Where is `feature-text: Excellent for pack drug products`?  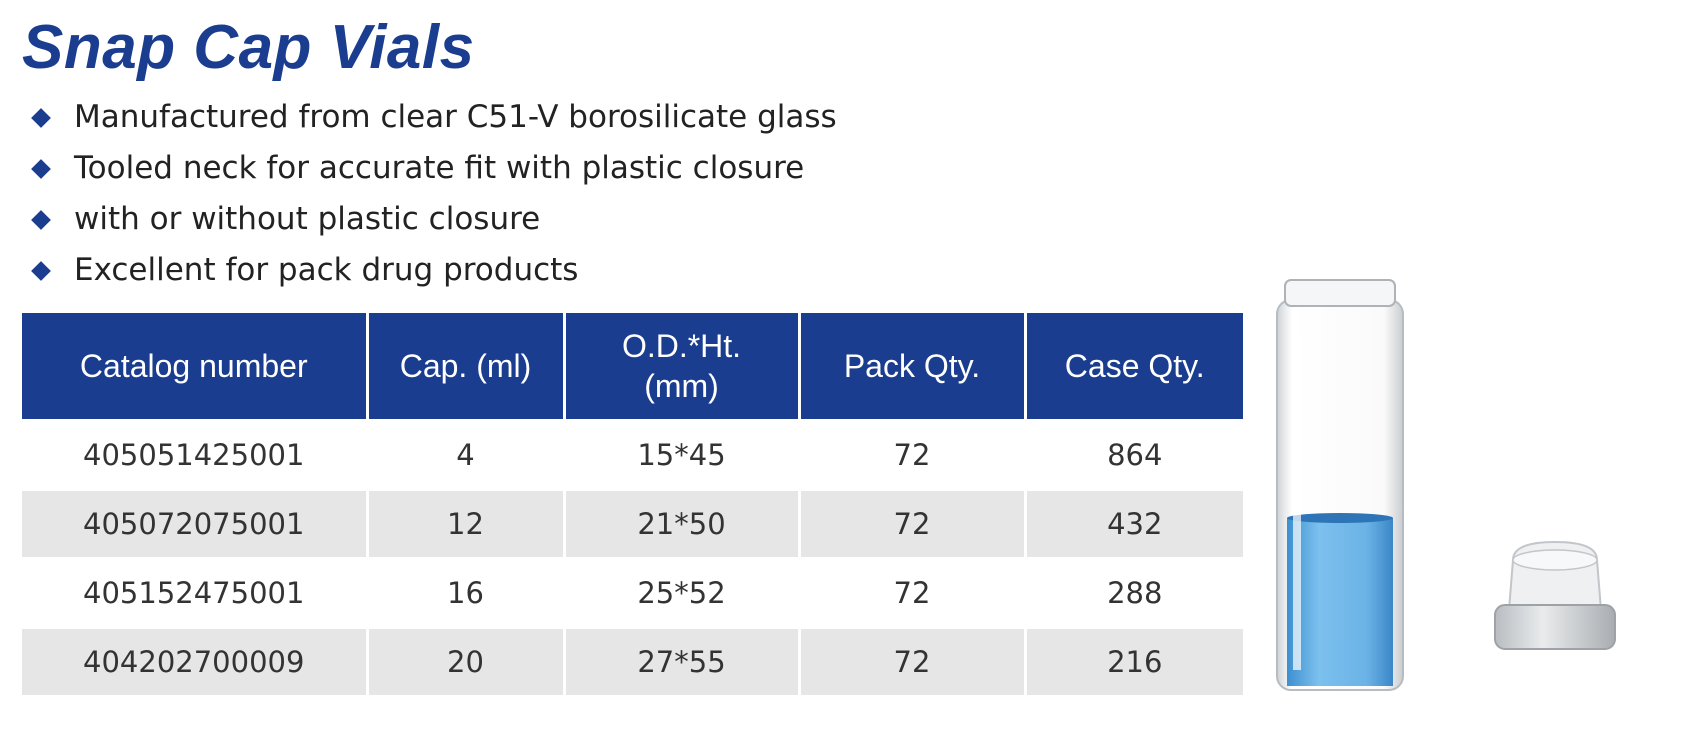 feature-text: Excellent for pack drug products is located at coordinates (326, 270).